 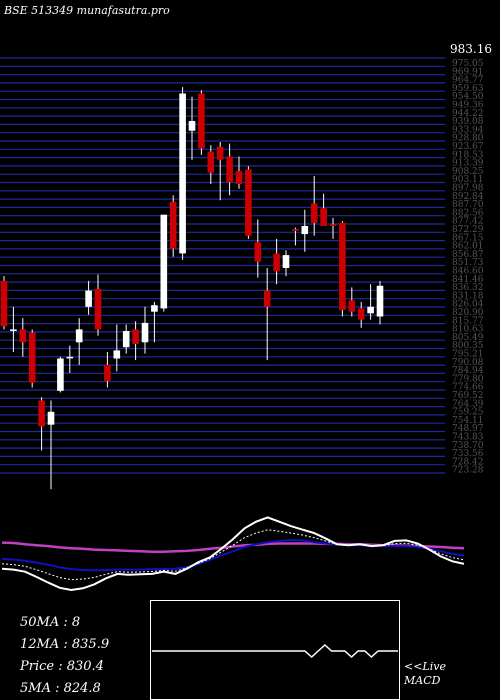 What do you see at coordinates (468, 404) in the screenshot?
I see `tick-label: 764.39` at bounding box center [468, 404].